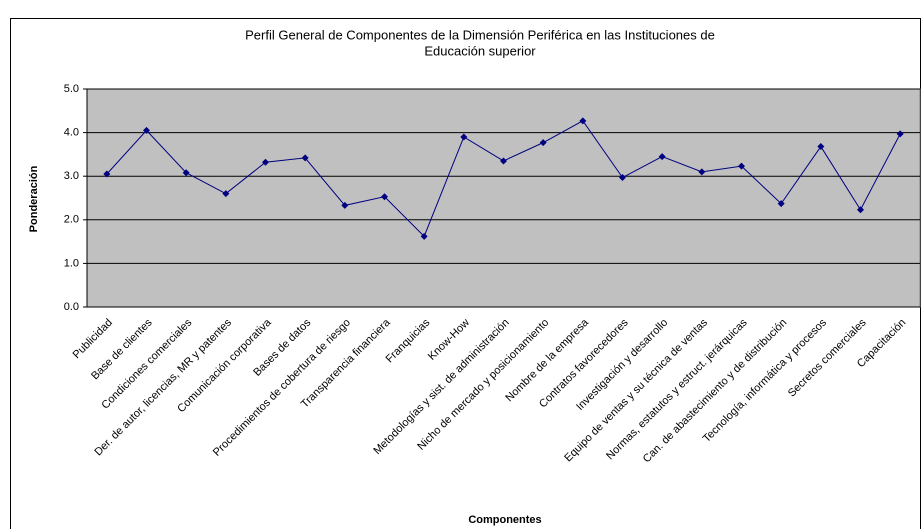  Describe the element at coordinates (71, 133) in the screenshot. I see `y-tick-label: 4.0` at that location.